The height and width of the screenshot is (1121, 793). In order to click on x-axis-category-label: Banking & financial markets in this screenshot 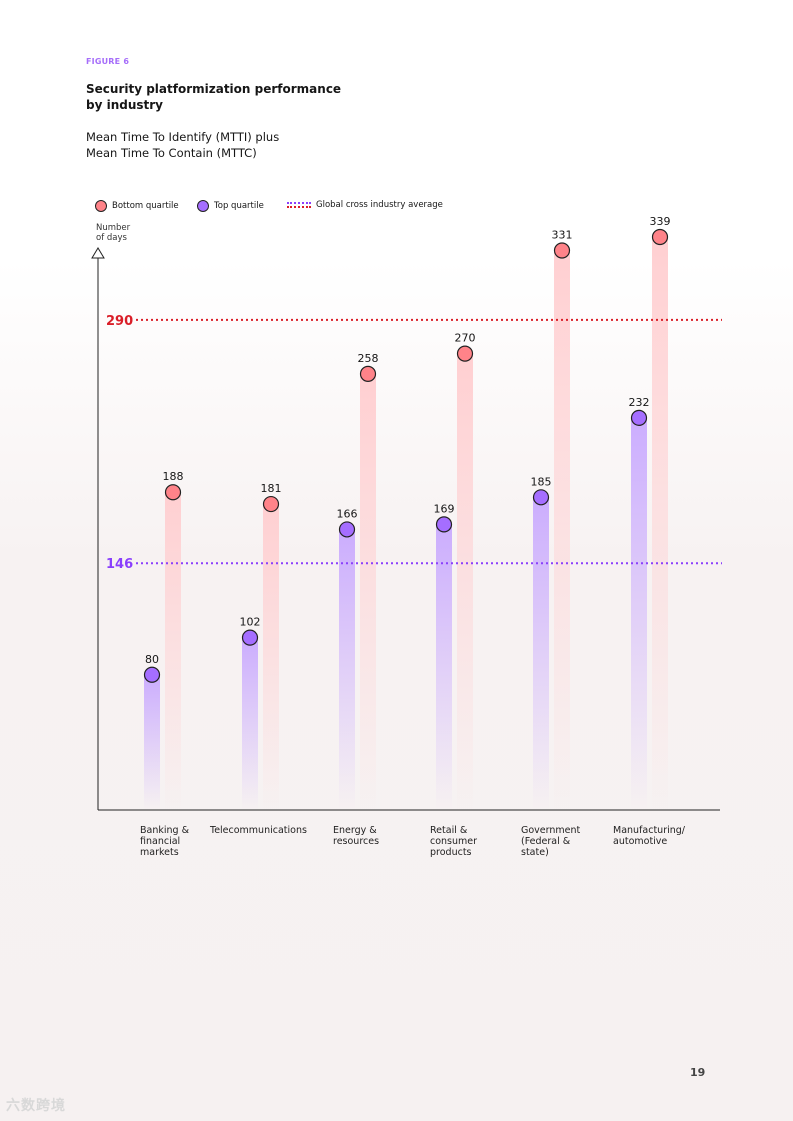, I will do `click(165, 841)`.